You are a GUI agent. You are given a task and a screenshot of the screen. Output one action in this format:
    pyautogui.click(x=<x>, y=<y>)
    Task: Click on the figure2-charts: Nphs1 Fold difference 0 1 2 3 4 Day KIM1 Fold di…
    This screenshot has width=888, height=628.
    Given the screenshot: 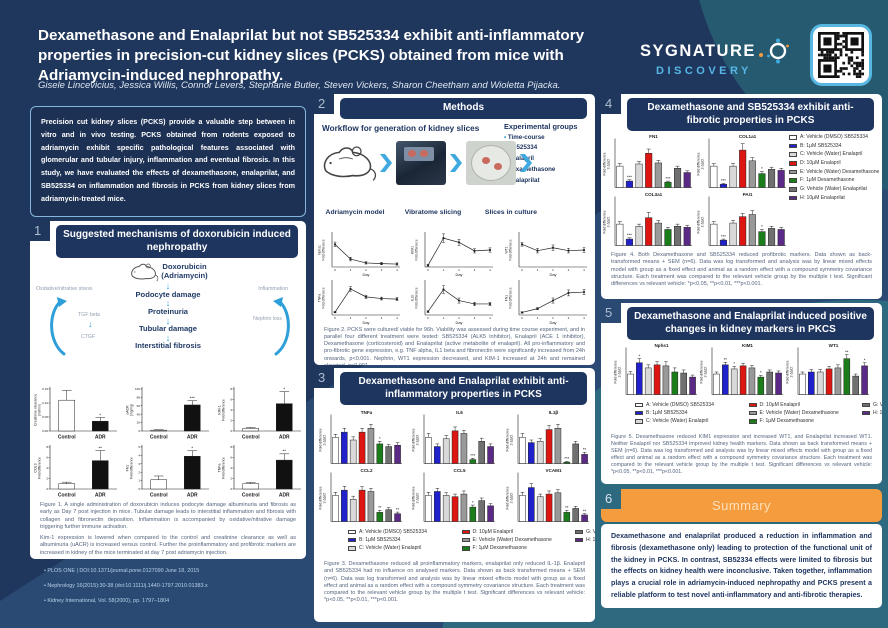 What is the action you would take?
    pyautogui.click(x=454, y=277)
    